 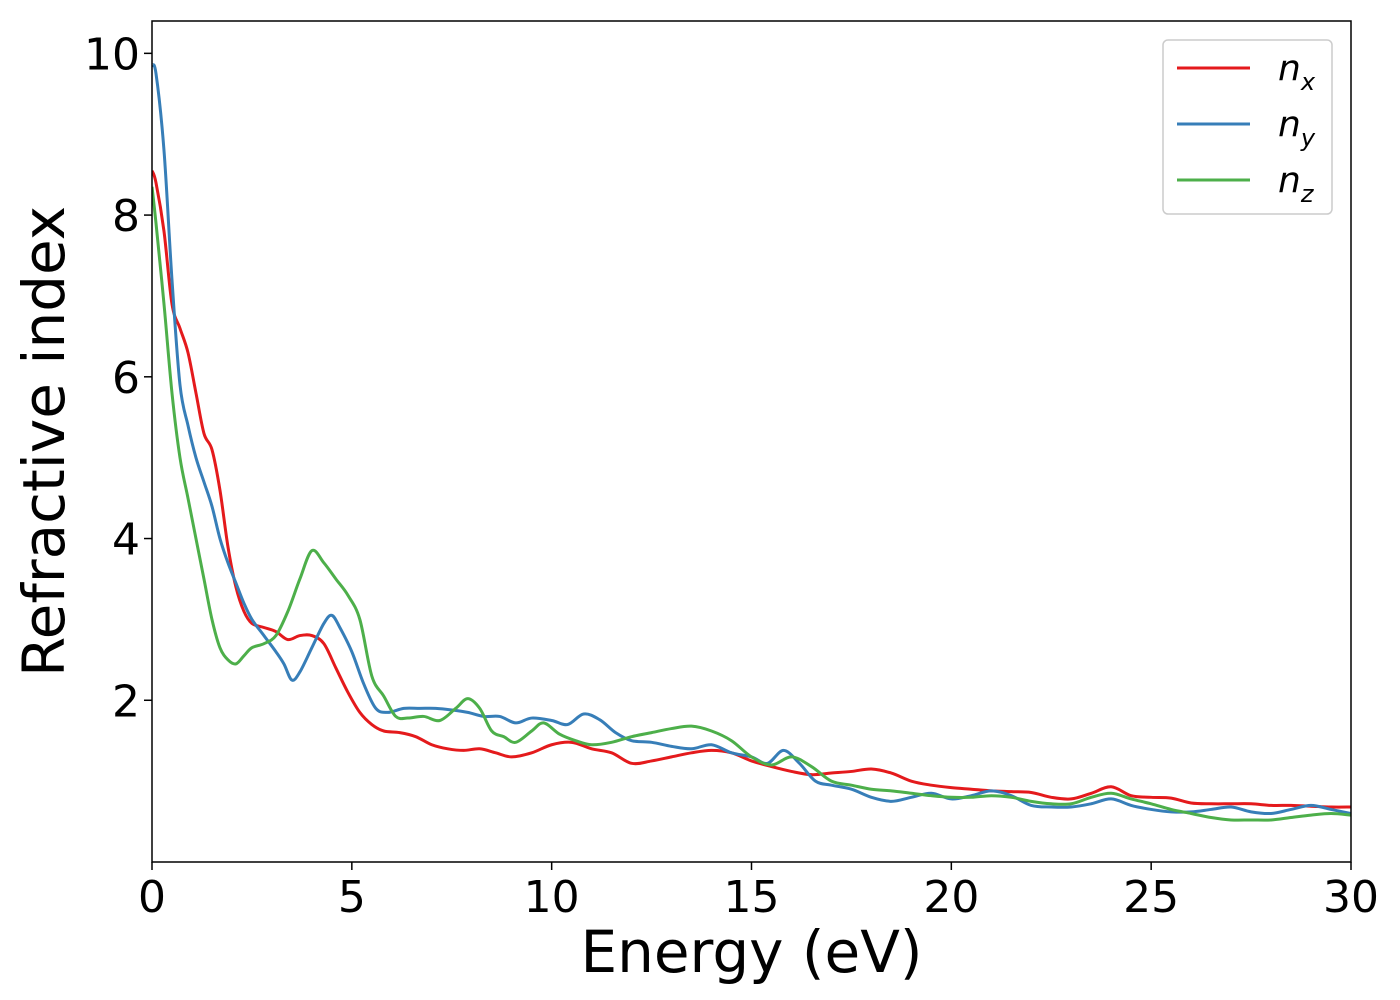 I want to click on legend-label-z: nz, so click(x=1296, y=184).